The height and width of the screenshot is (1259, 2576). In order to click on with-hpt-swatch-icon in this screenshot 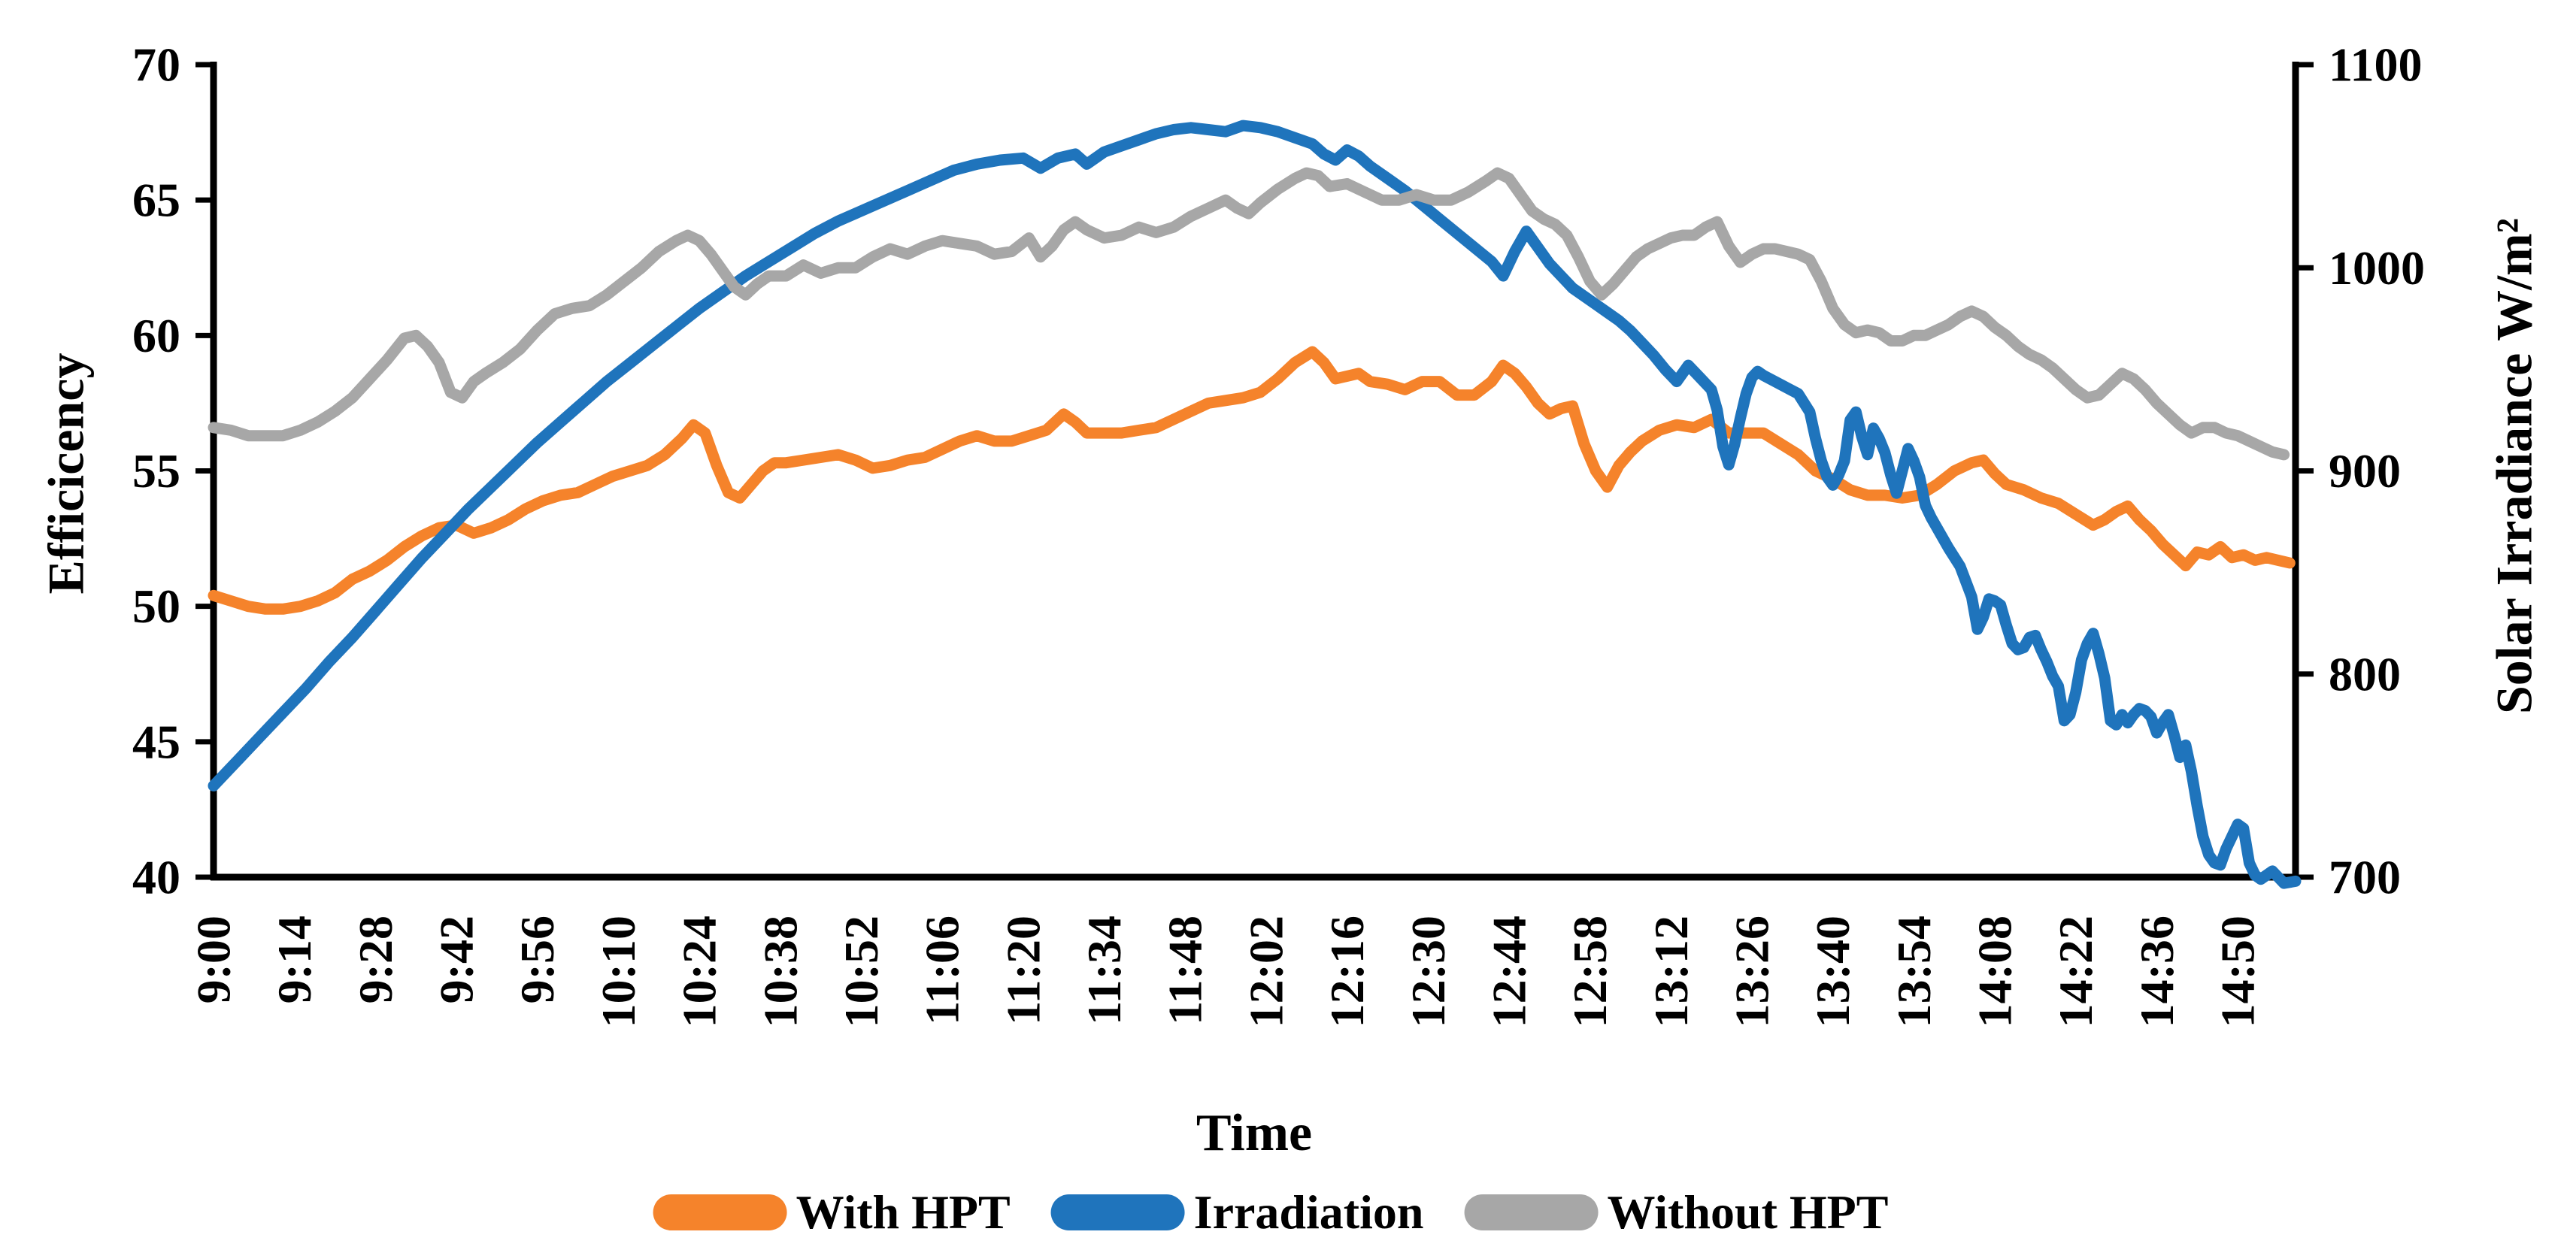, I will do `click(720, 1212)`.